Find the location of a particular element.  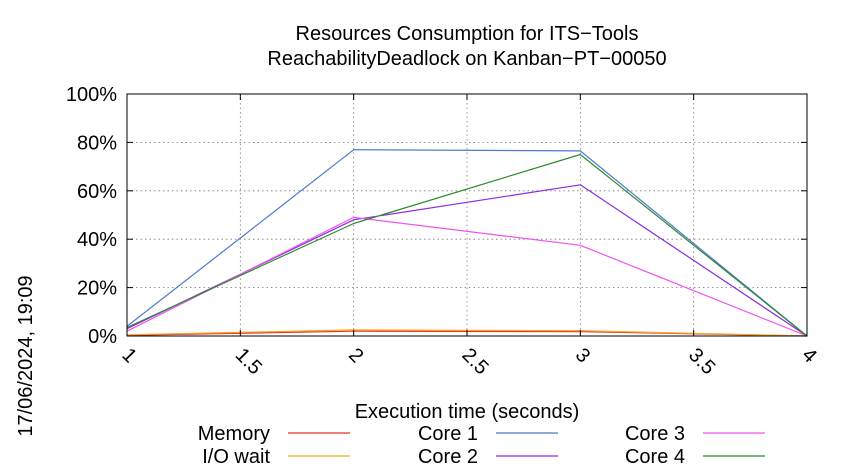

x-tick-label: 2.5 is located at coordinates (474, 361).